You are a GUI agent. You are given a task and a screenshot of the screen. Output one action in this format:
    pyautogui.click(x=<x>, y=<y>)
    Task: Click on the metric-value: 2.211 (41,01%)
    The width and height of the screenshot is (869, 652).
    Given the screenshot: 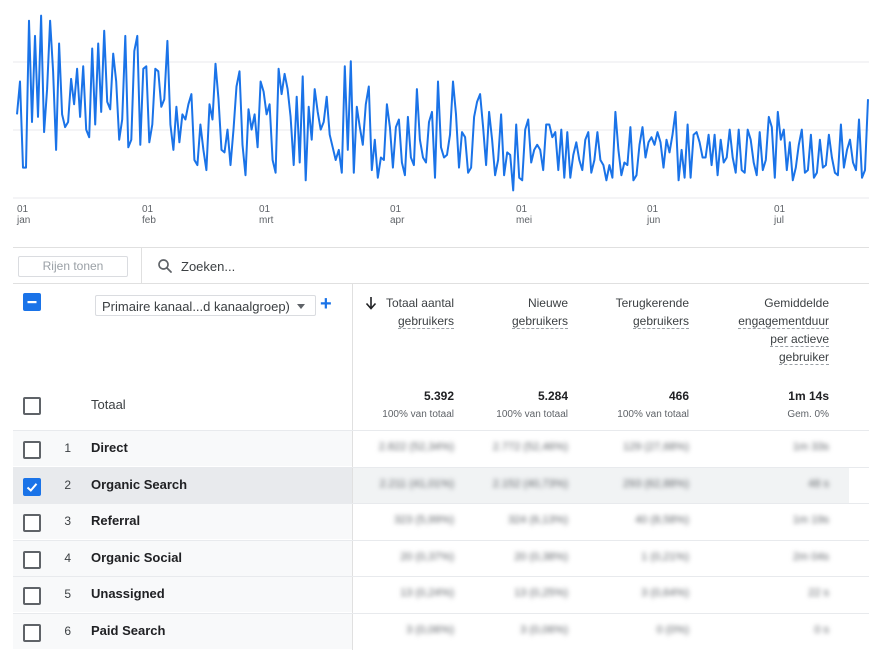 What is the action you would take?
    pyautogui.click(x=416, y=483)
    